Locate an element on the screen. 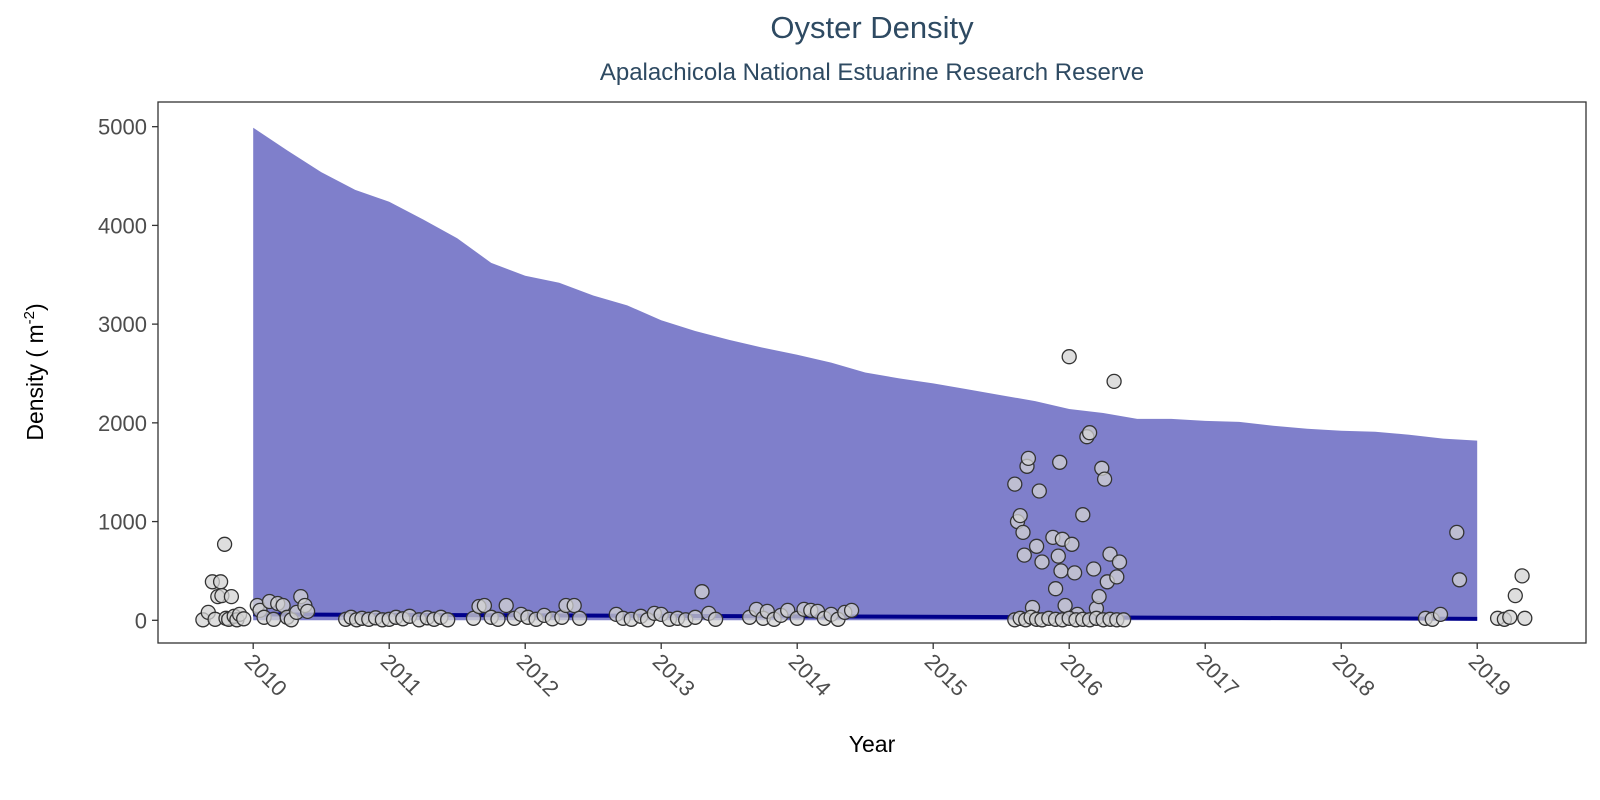 This screenshot has width=1600, height=800. y-tick-label: 4000 is located at coordinates (122, 225).